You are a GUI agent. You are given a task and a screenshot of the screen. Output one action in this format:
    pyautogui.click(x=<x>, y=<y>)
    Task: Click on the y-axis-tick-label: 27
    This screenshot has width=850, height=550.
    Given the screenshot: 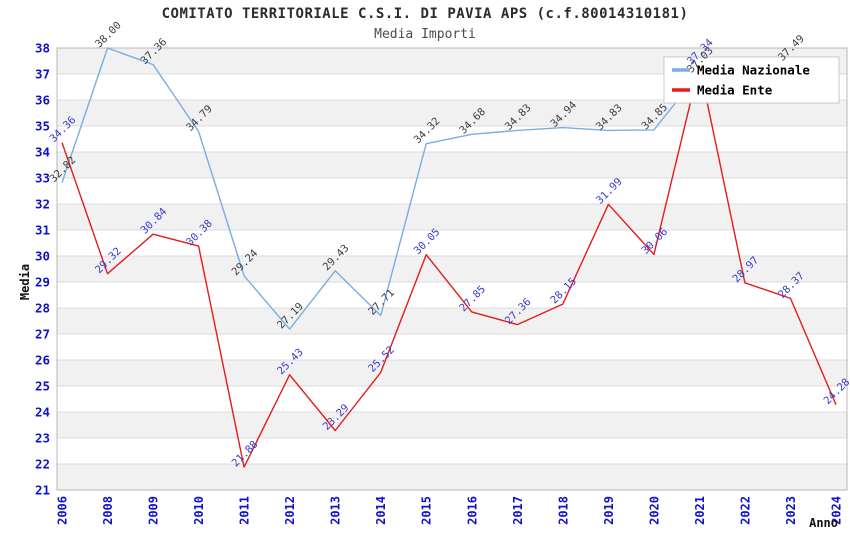 What is the action you would take?
    pyautogui.click(x=42, y=334)
    